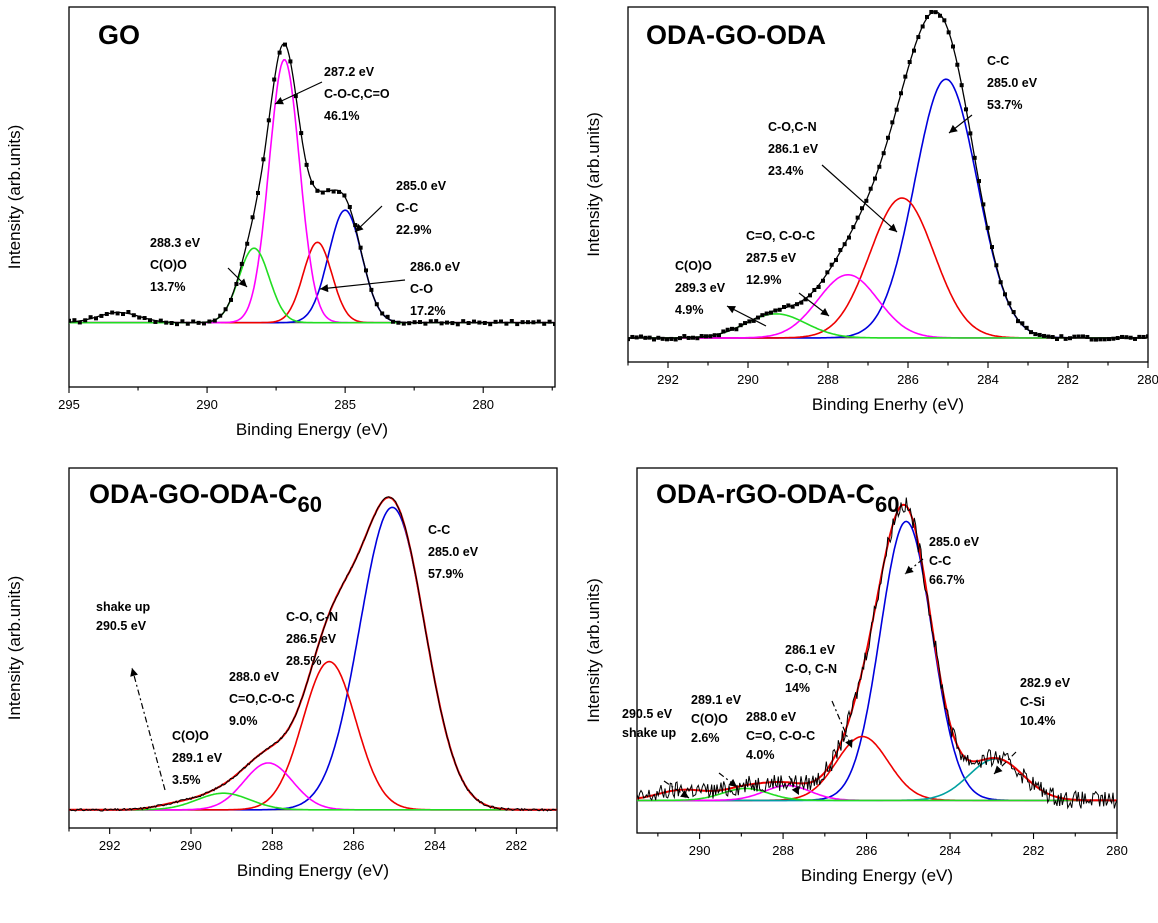 The height and width of the screenshot is (923, 1158). Describe the element at coordinates (785, 171) in the screenshot. I see `annotation-line: 23.4%` at that location.